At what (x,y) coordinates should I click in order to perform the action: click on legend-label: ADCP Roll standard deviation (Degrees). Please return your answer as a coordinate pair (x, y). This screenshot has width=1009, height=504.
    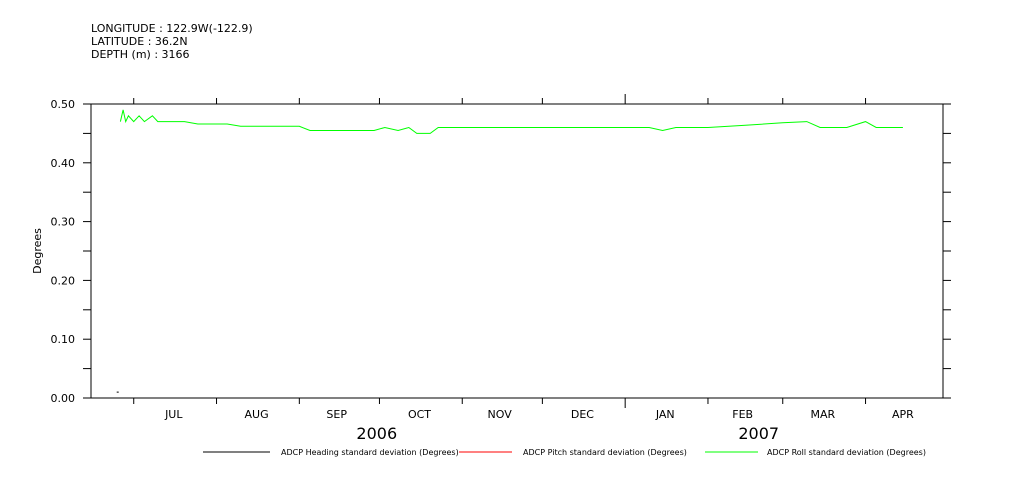
    Looking at the image, I should click on (846, 452).